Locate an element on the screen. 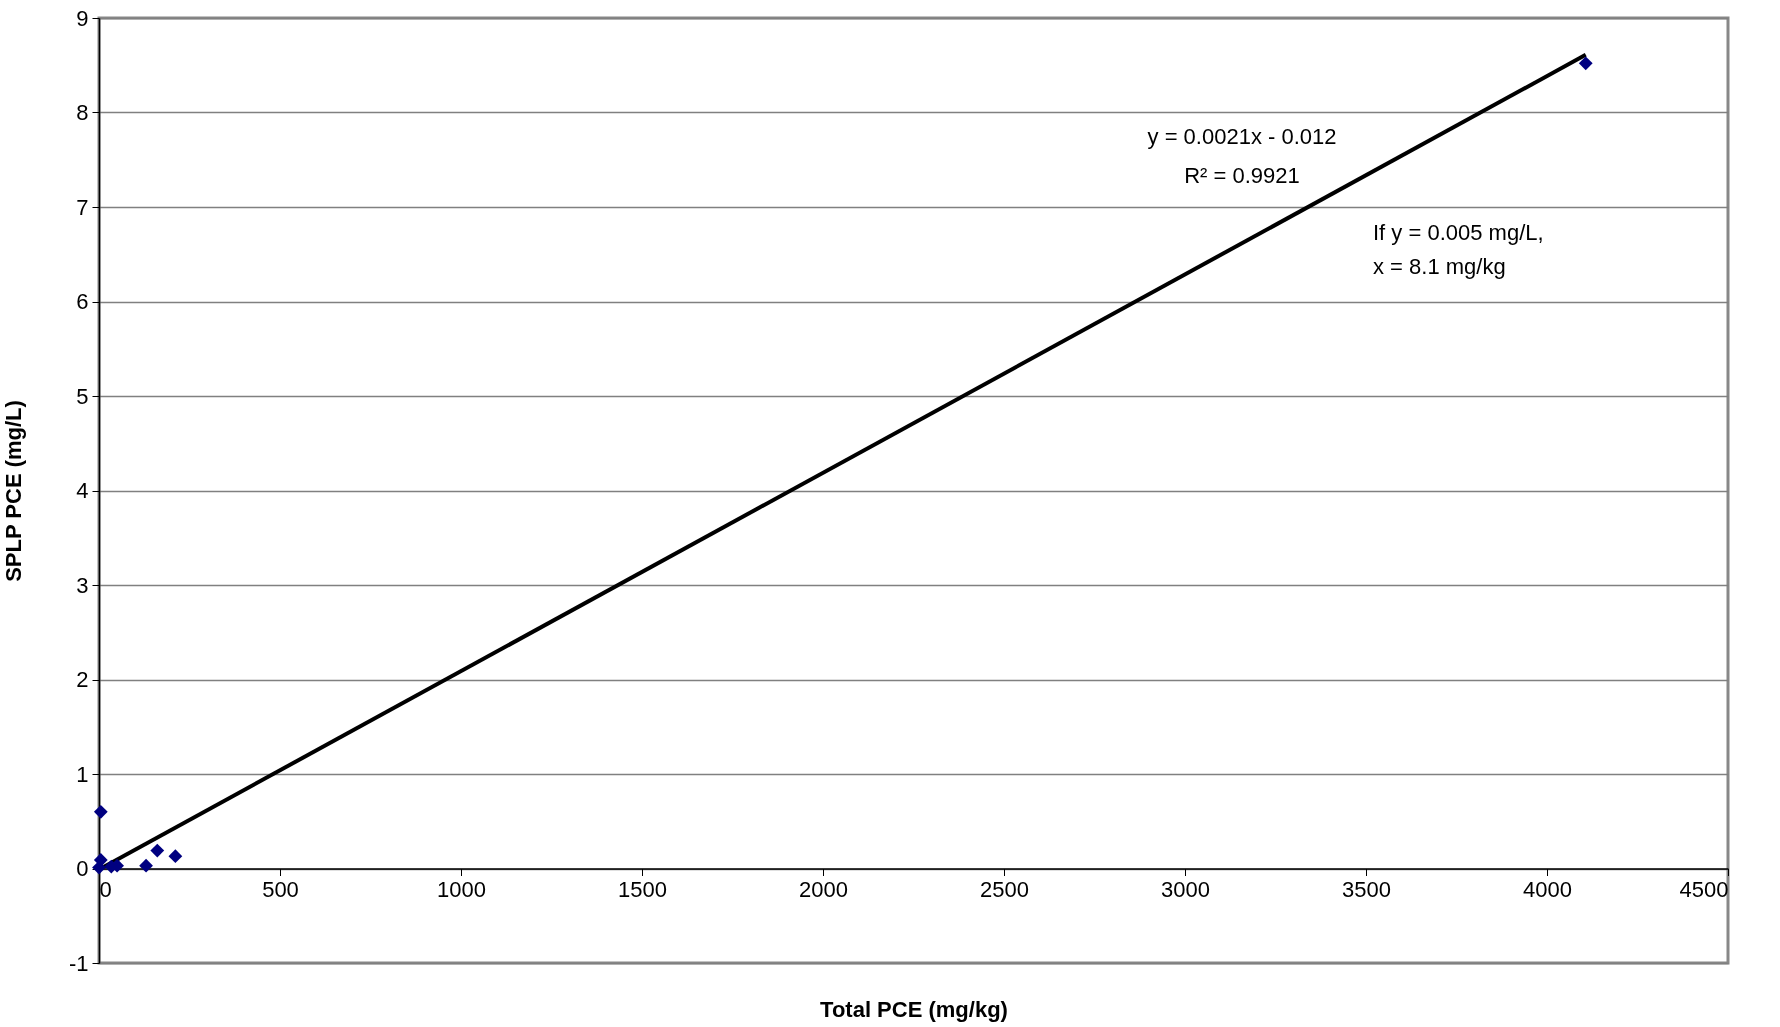  annotation: If y = 0.005 mg/L, is located at coordinates (1458, 232).